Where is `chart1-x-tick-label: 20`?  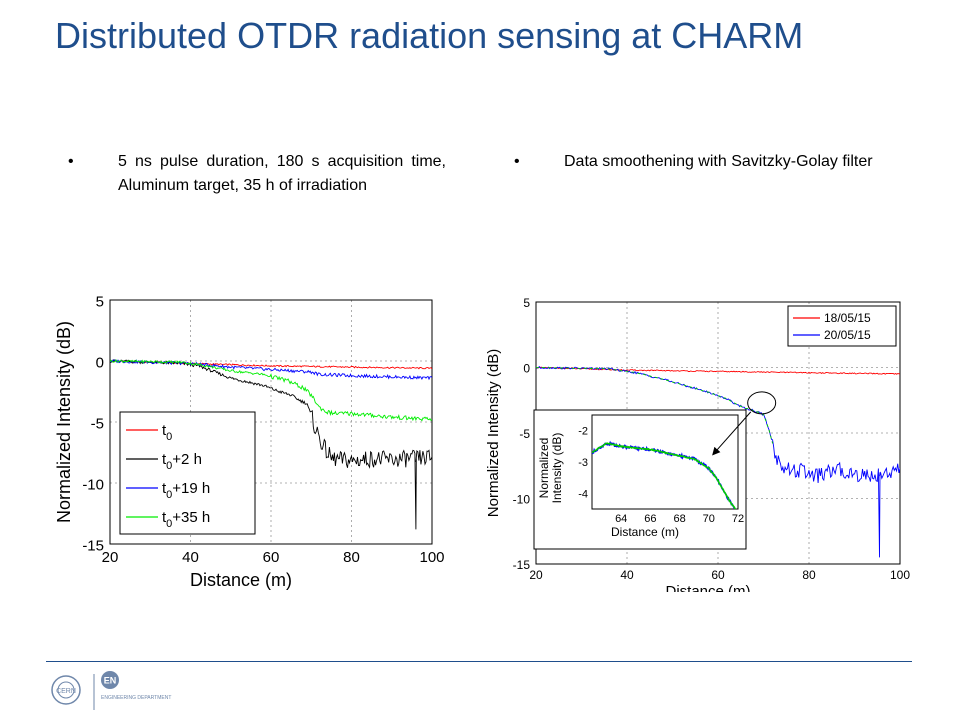 chart1-x-tick-label: 20 is located at coordinates (110, 557).